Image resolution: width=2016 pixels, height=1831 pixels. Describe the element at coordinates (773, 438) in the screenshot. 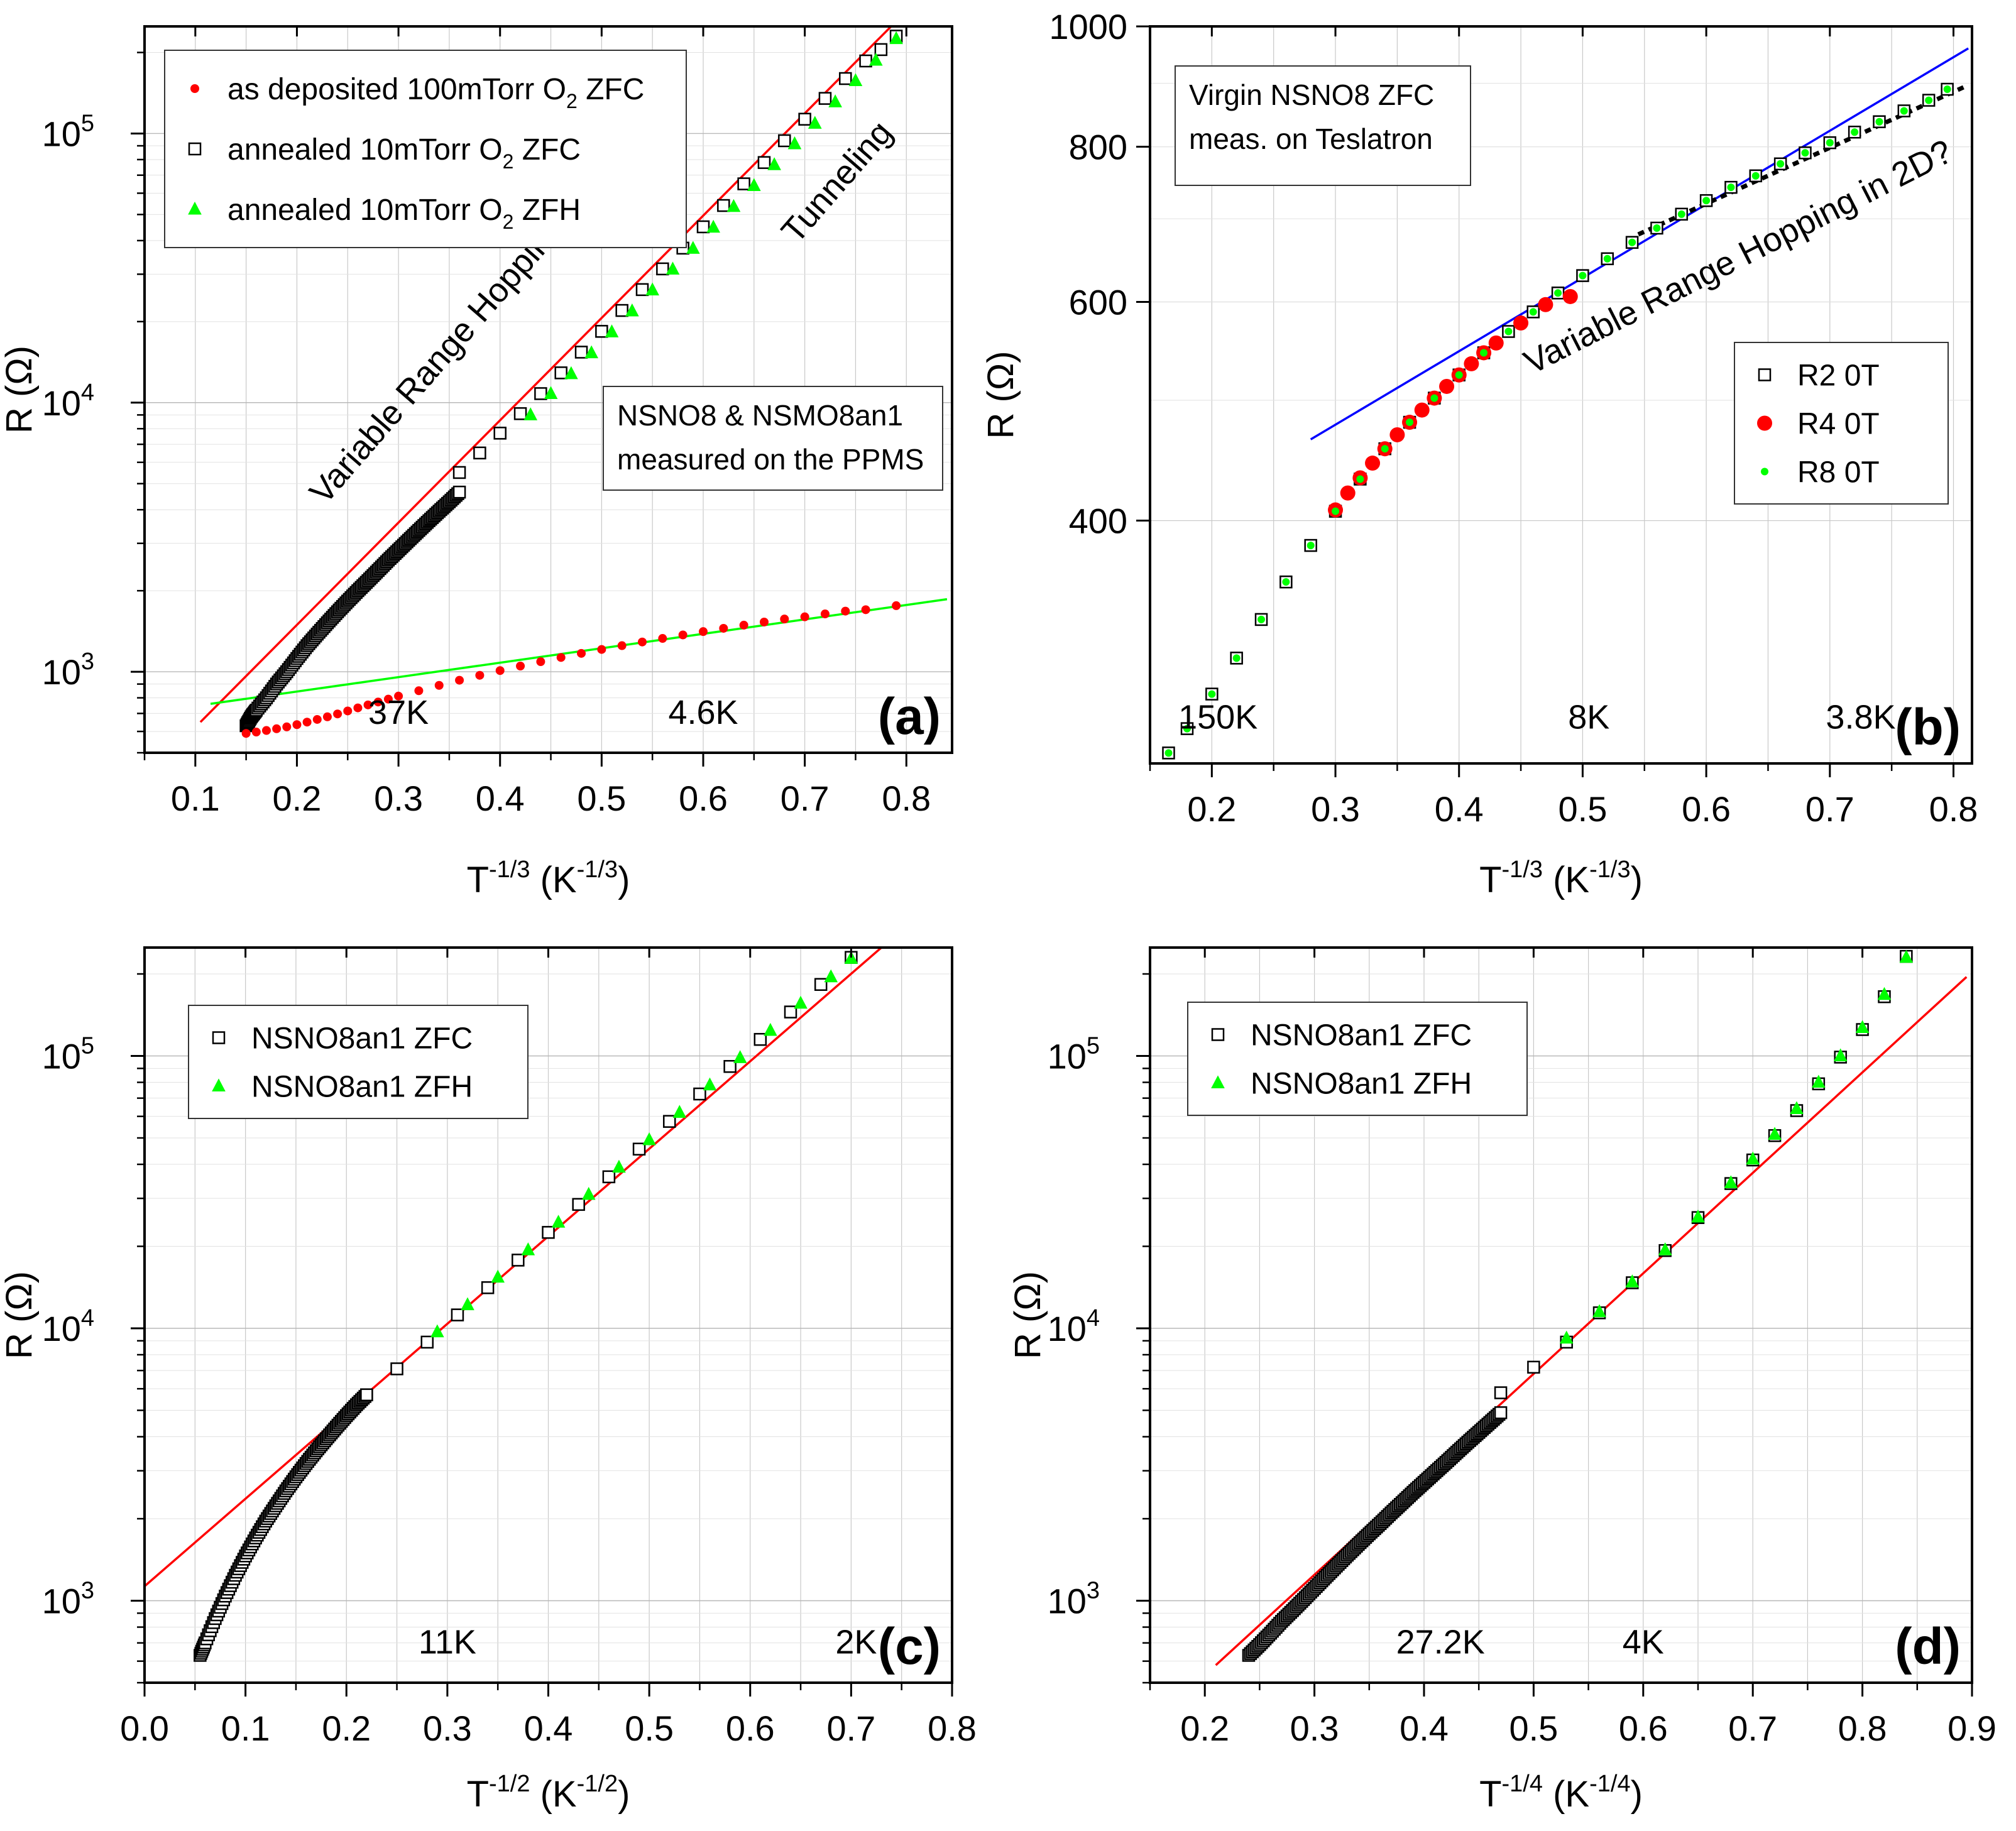

I see `info-box` at that location.